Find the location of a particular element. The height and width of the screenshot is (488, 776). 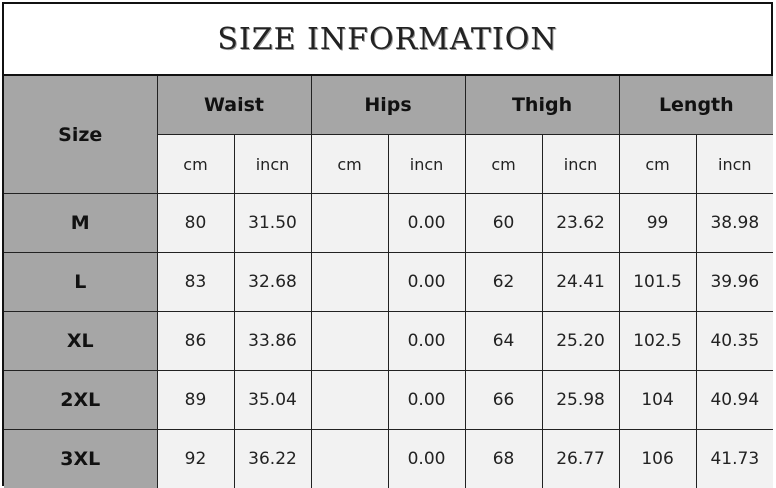

measurement-cell: 26.77 is located at coordinates (580, 458).